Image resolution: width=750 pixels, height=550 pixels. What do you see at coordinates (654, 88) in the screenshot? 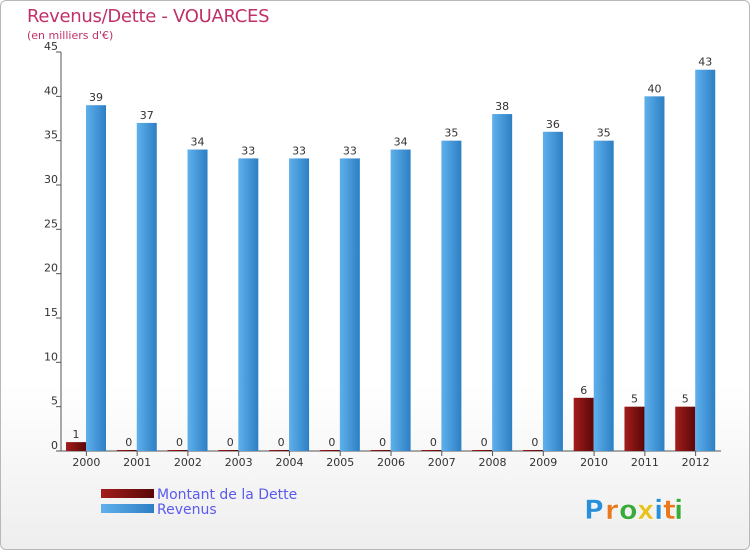
I see `value-label-revenus: 40` at bounding box center [654, 88].